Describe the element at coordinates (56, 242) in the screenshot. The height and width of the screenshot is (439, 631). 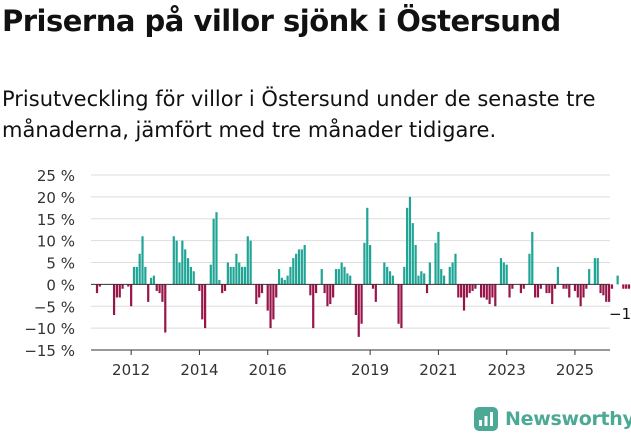
I see `y-tick-label: 10 %` at that location.